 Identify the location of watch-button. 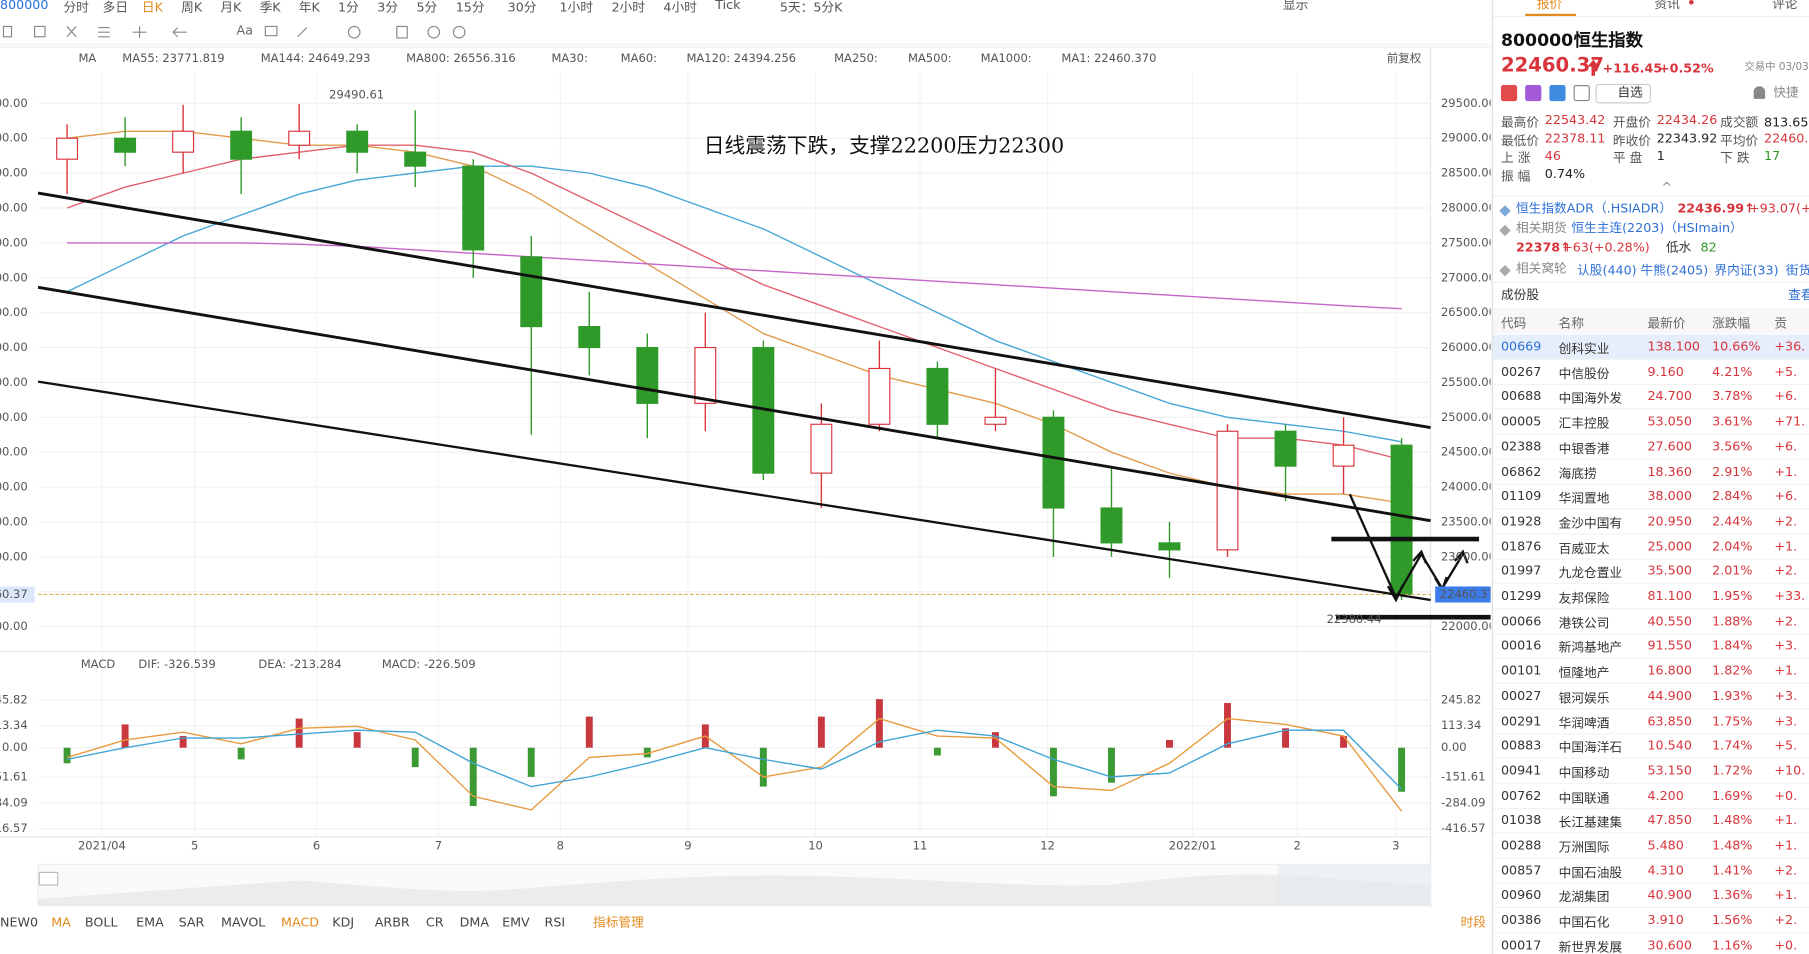
(1623, 93).